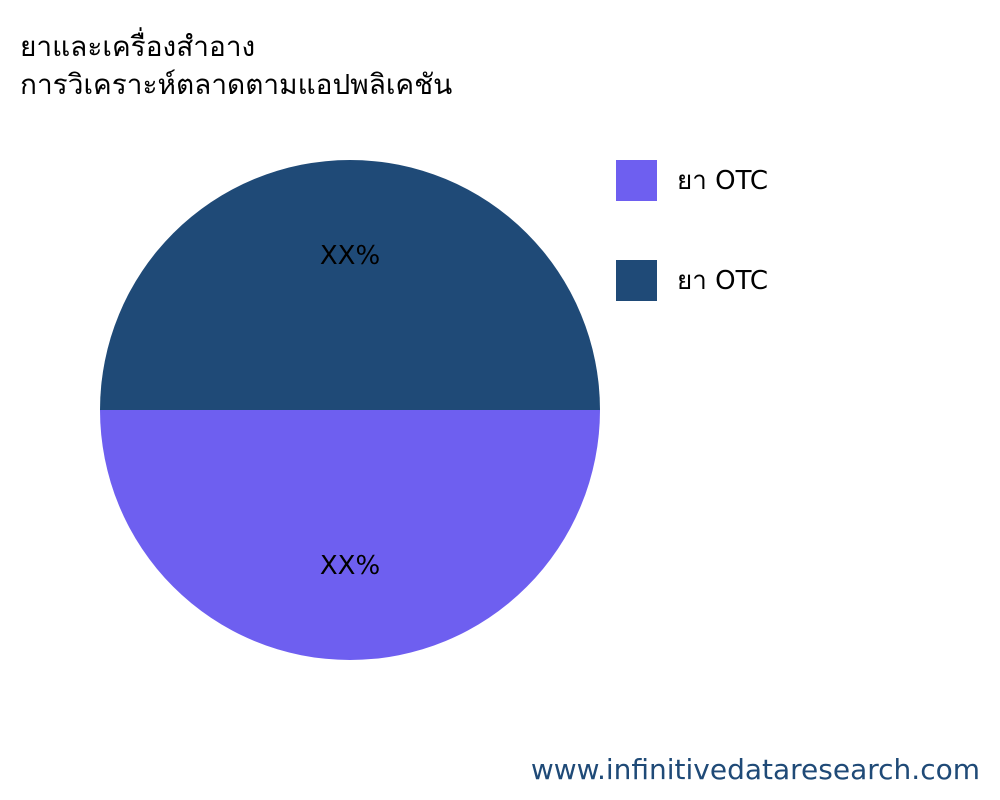 This screenshot has height=800, width=1000. What do you see at coordinates (723, 181) in the screenshot?
I see `legend-label-1: ยา OTC` at bounding box center [723, 181].